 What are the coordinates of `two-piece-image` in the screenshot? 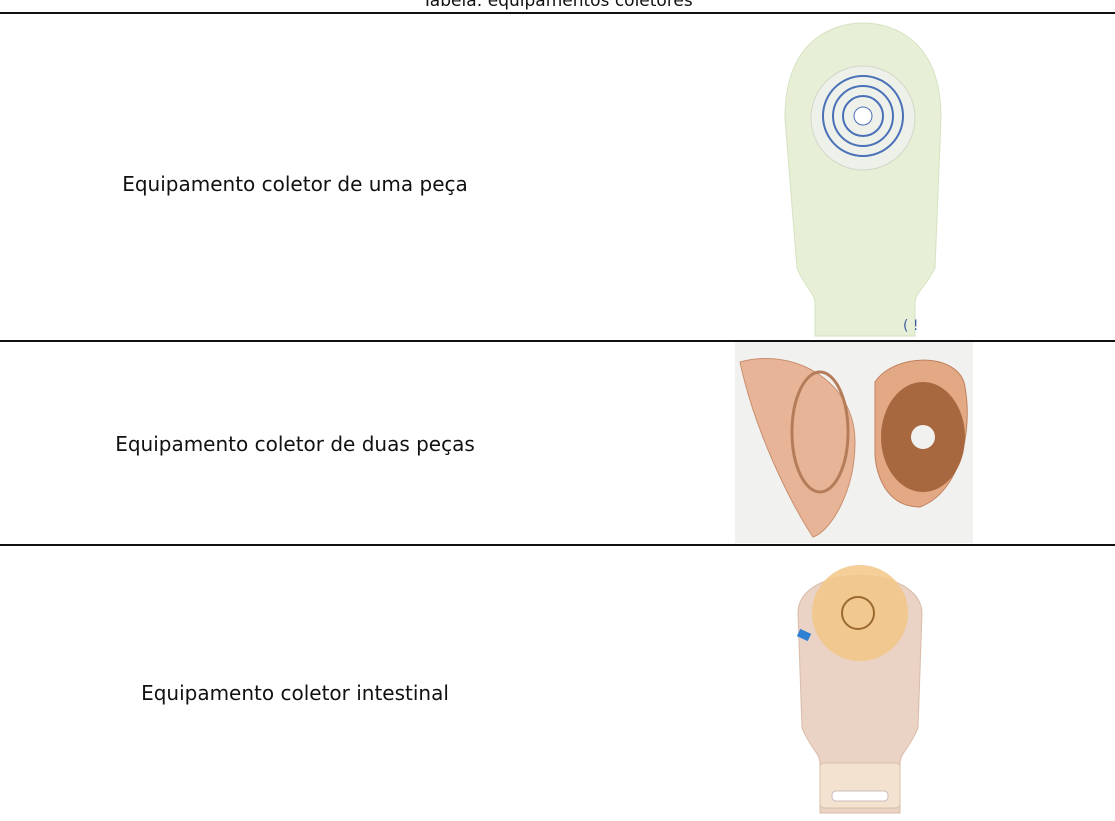 It's located at (854, 442).